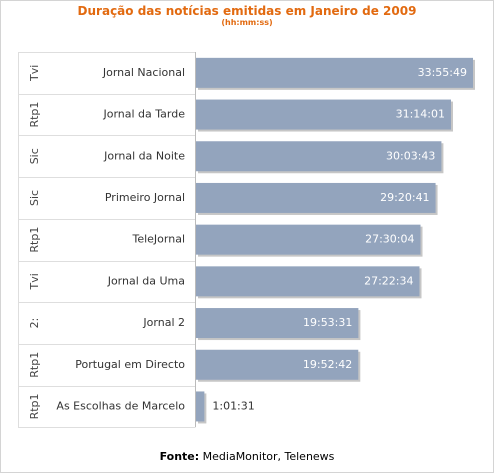 Image resolution: width=494 pixels, height=473 pixels. What do you see at coordinates (145, 197) in the screenshot?
I see `category-label: Primeiro Jornal` at bounding box center [145, 197].